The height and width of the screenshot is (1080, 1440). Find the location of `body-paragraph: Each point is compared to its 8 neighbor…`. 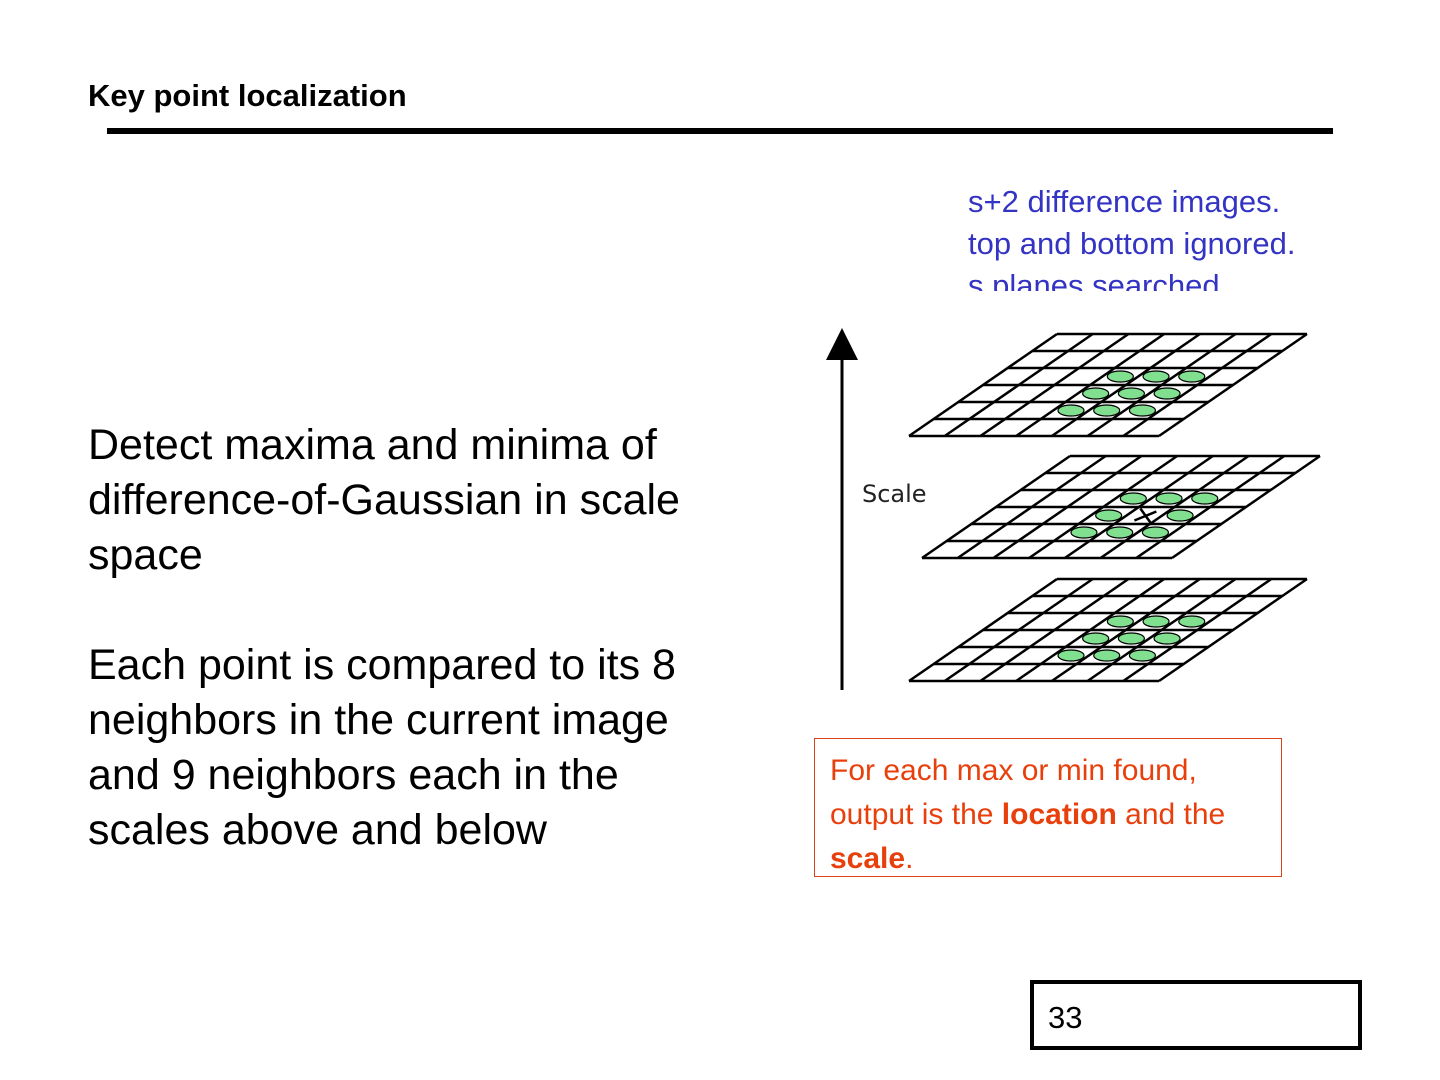

body-paragraph: Each point is compared to its 8 neighbor… is located at coordinates (382, 747).